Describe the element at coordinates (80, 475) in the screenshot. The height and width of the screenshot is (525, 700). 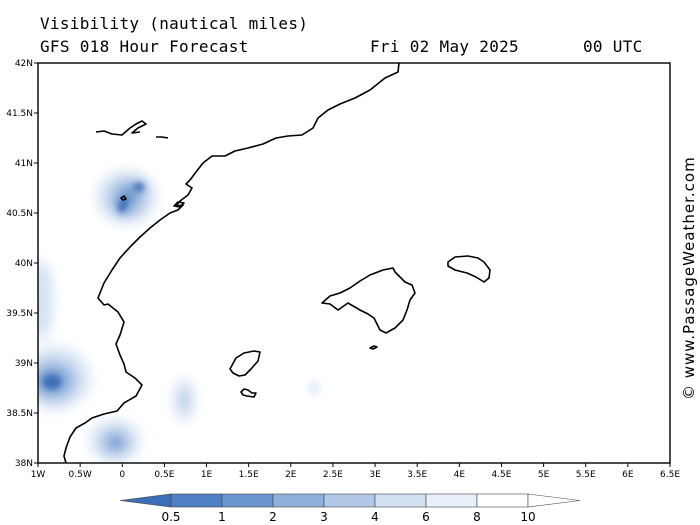
I see `x-tick-label: 0.5W` at that location.